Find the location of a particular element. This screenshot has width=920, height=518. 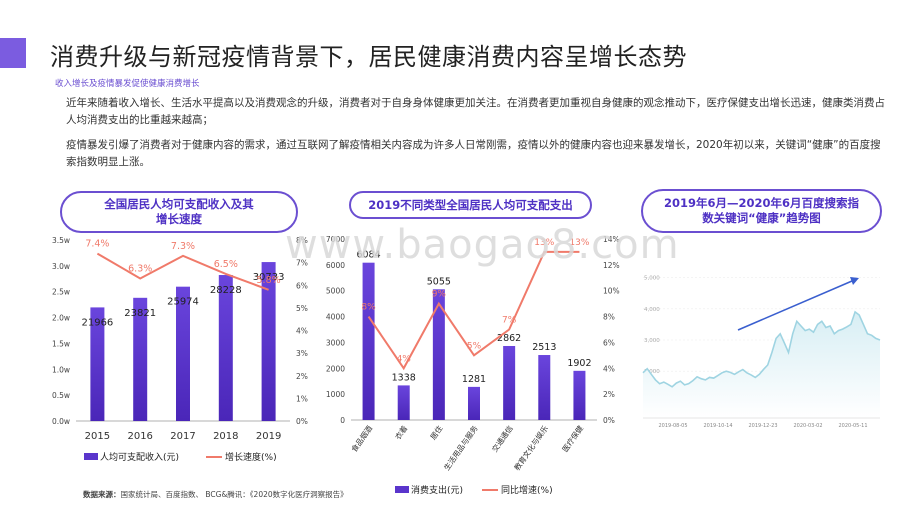

bar-value-label: 30733 is located at coordinates (269, 277).